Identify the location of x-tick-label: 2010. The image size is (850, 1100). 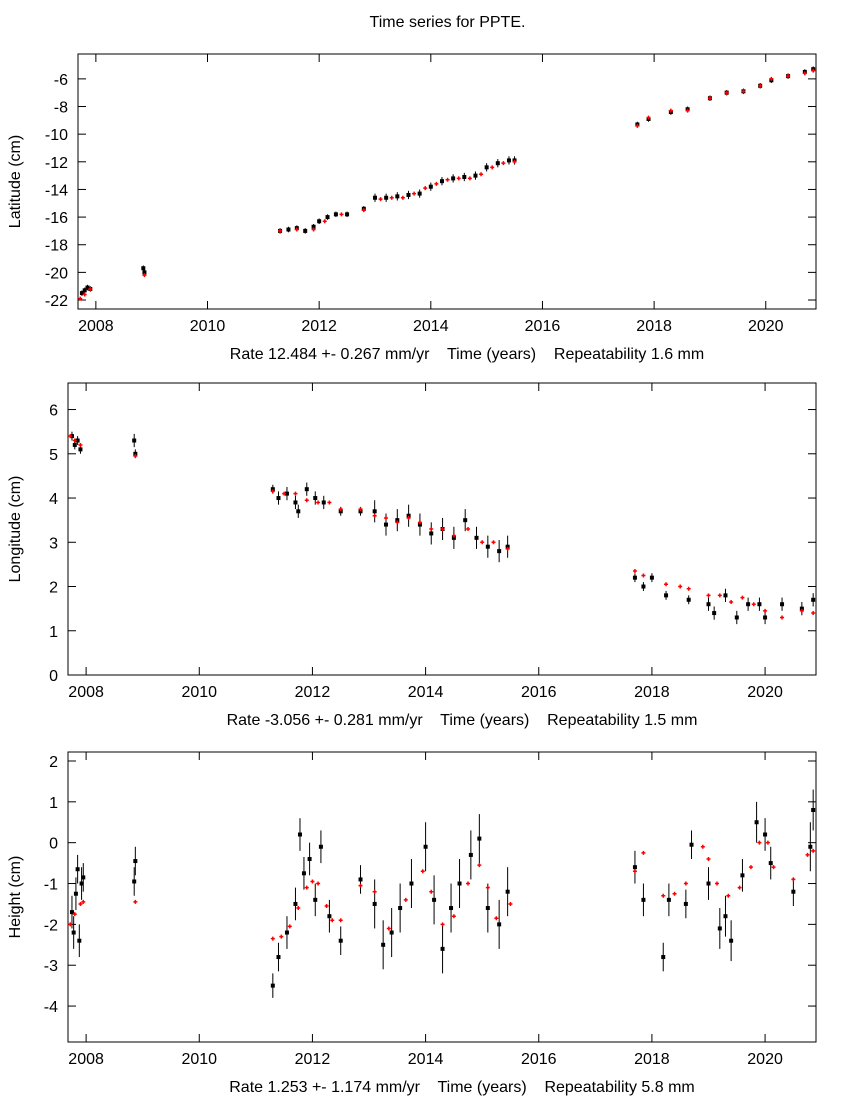
(199, 692).